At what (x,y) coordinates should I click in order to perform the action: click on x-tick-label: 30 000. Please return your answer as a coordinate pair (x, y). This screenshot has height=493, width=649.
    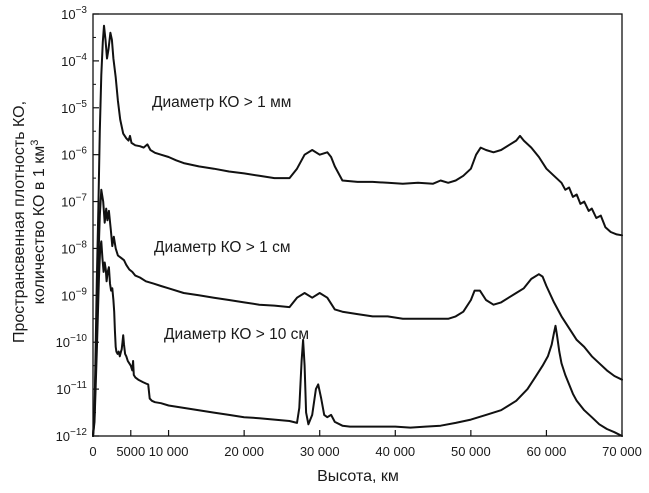
    Looking at the image, I should click on (320, 451).